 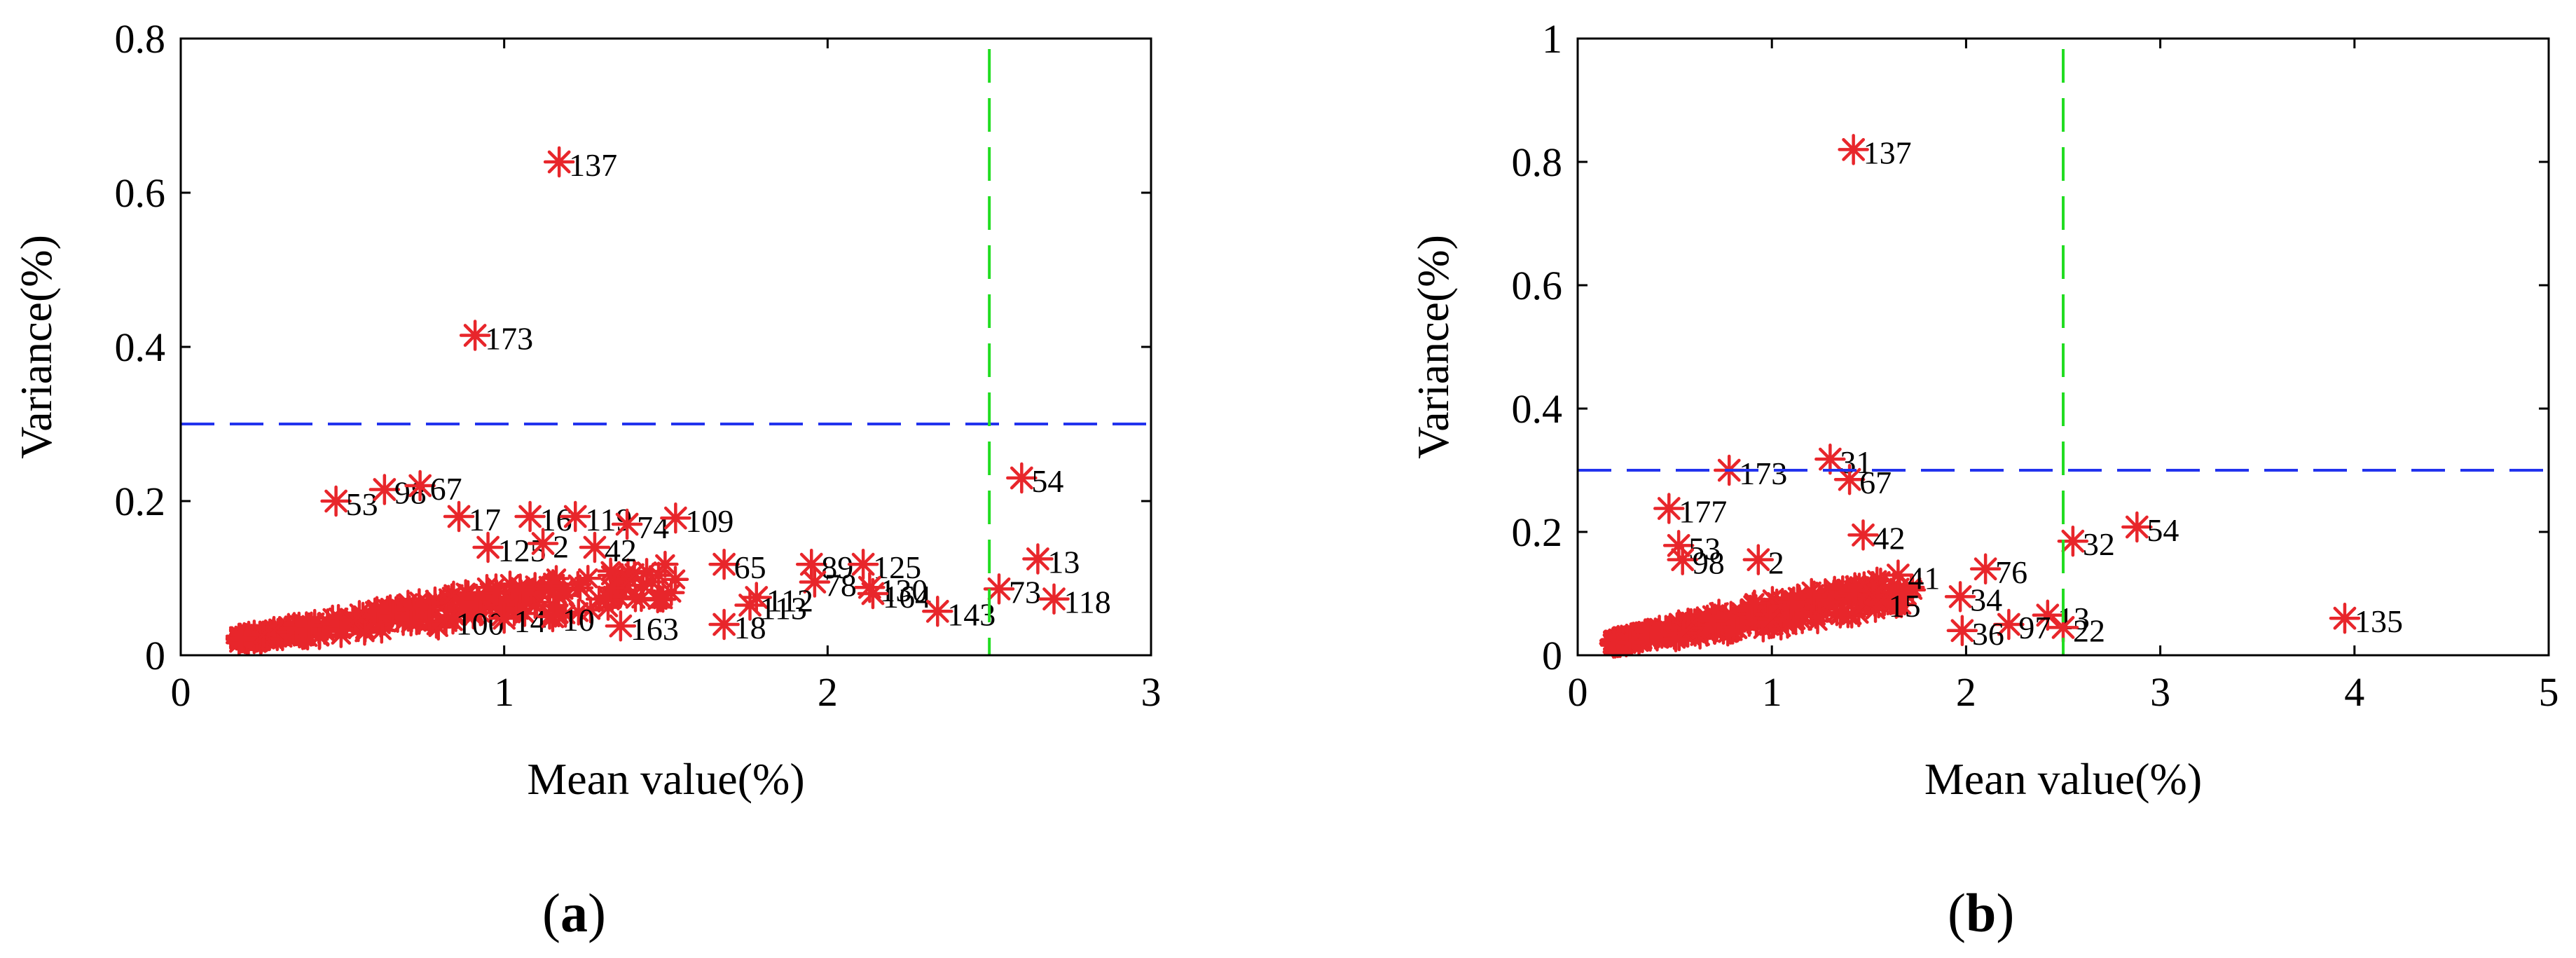 I want to click on caption-a-open: (, so click(x=551, y=912).